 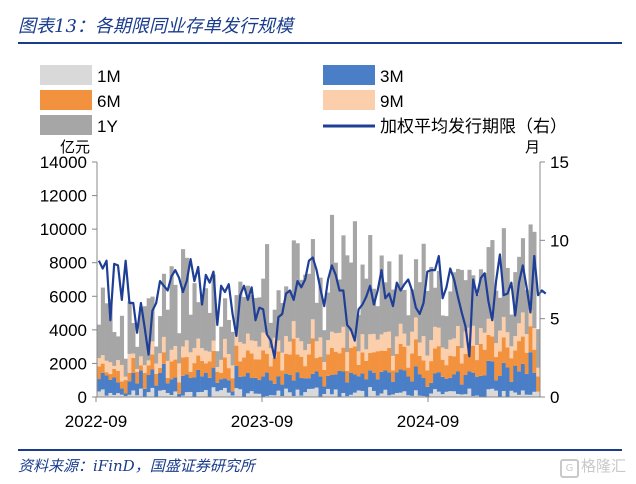 I want to click on legend-swatch-9m, so click(x=349, y=100).